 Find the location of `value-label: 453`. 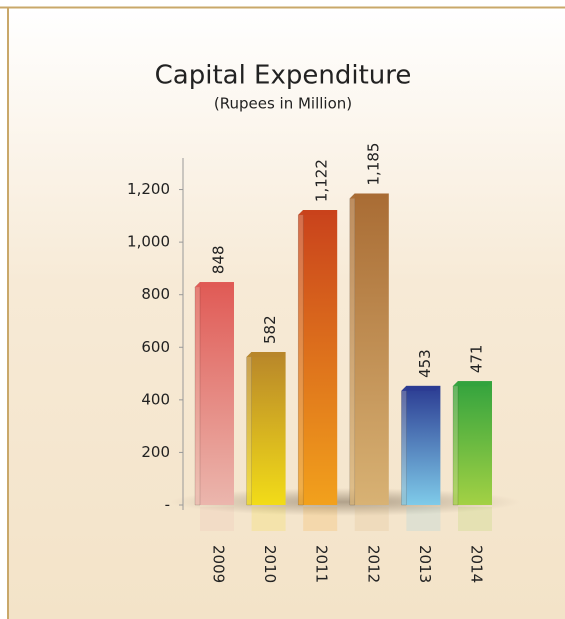

value-label: 453 is located at coordinates (425, 363).